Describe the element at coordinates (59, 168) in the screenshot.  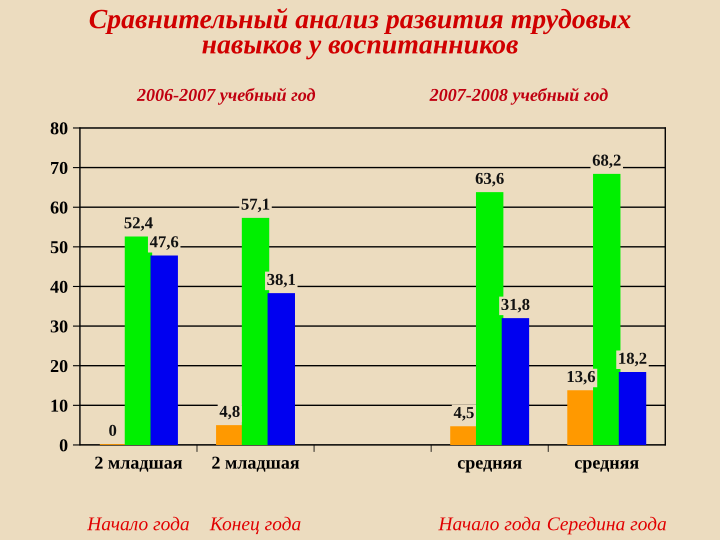
I see `y-tick-label: 70` at that location.